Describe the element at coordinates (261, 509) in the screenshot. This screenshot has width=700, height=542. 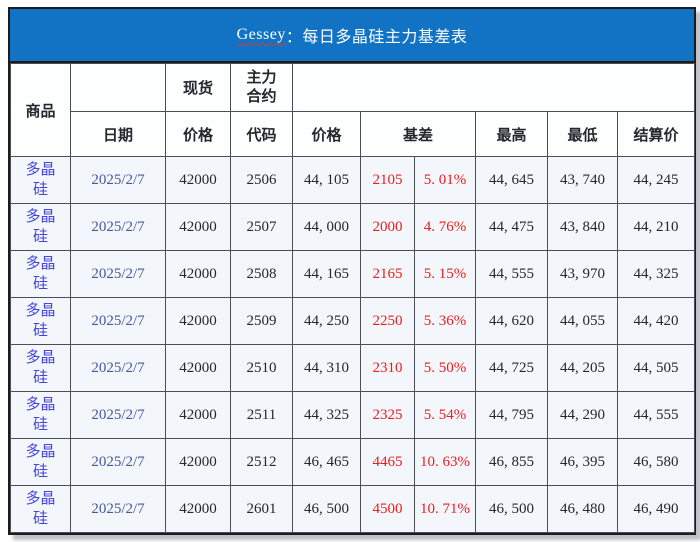
I see `cell-contract-code: 2601` at that location.